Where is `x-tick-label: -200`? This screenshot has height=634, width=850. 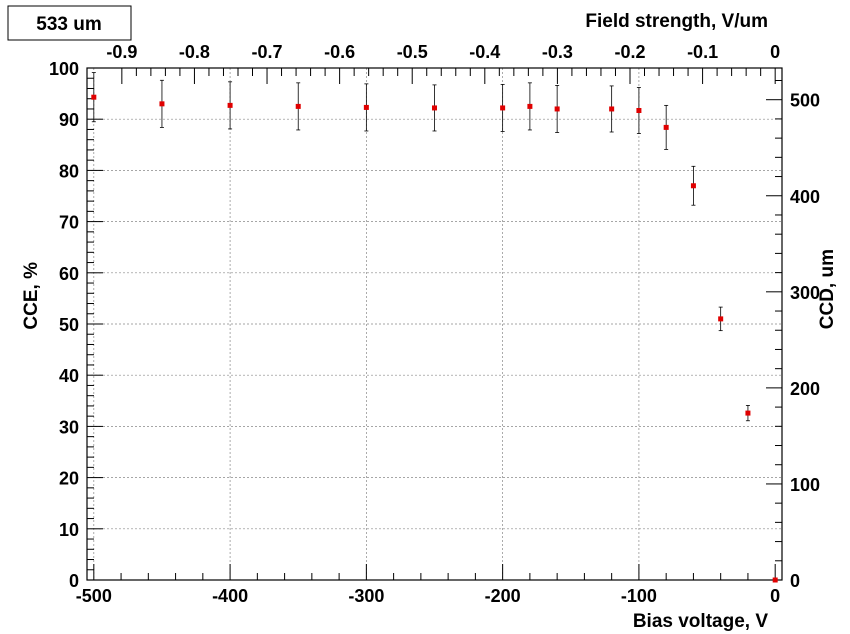 x-tick-label: -200 is located at coordinates (503, 596).